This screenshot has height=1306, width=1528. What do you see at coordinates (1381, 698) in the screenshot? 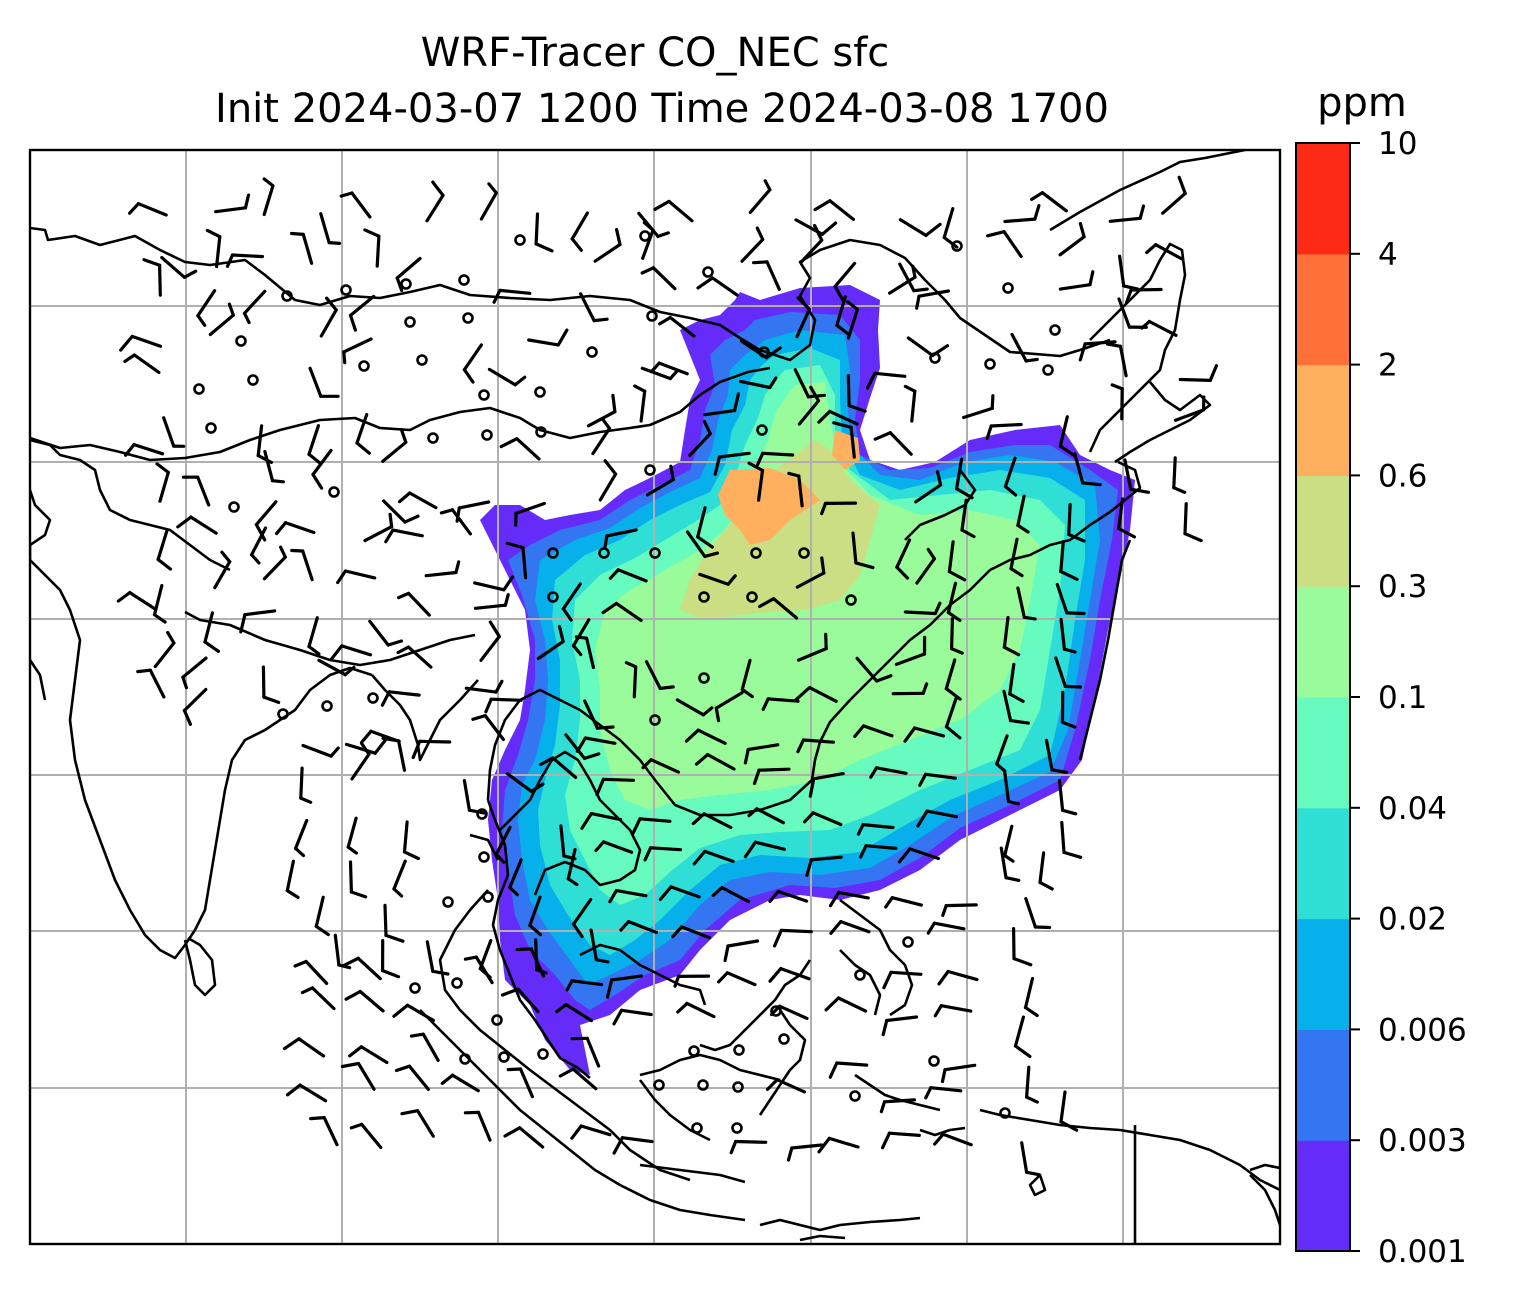
I see `colorbar: 0.001 0.003 0.006 0.02 0.04 0.1 0.3 0.6 2 4 10` at bounding box center [1381, 698].